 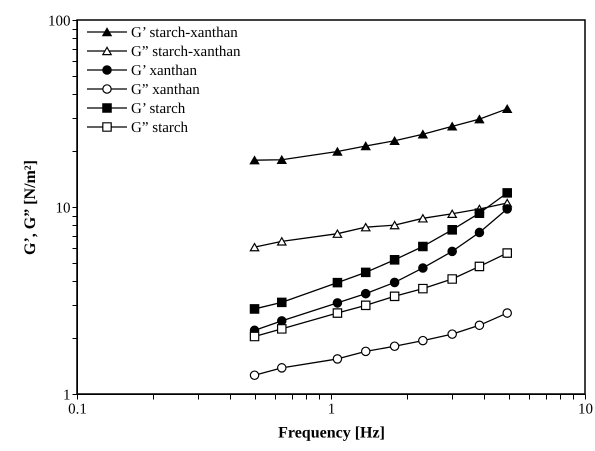 I want to click on y-axis-title: G’, G” [N/m²], so click(x=30, y=207).